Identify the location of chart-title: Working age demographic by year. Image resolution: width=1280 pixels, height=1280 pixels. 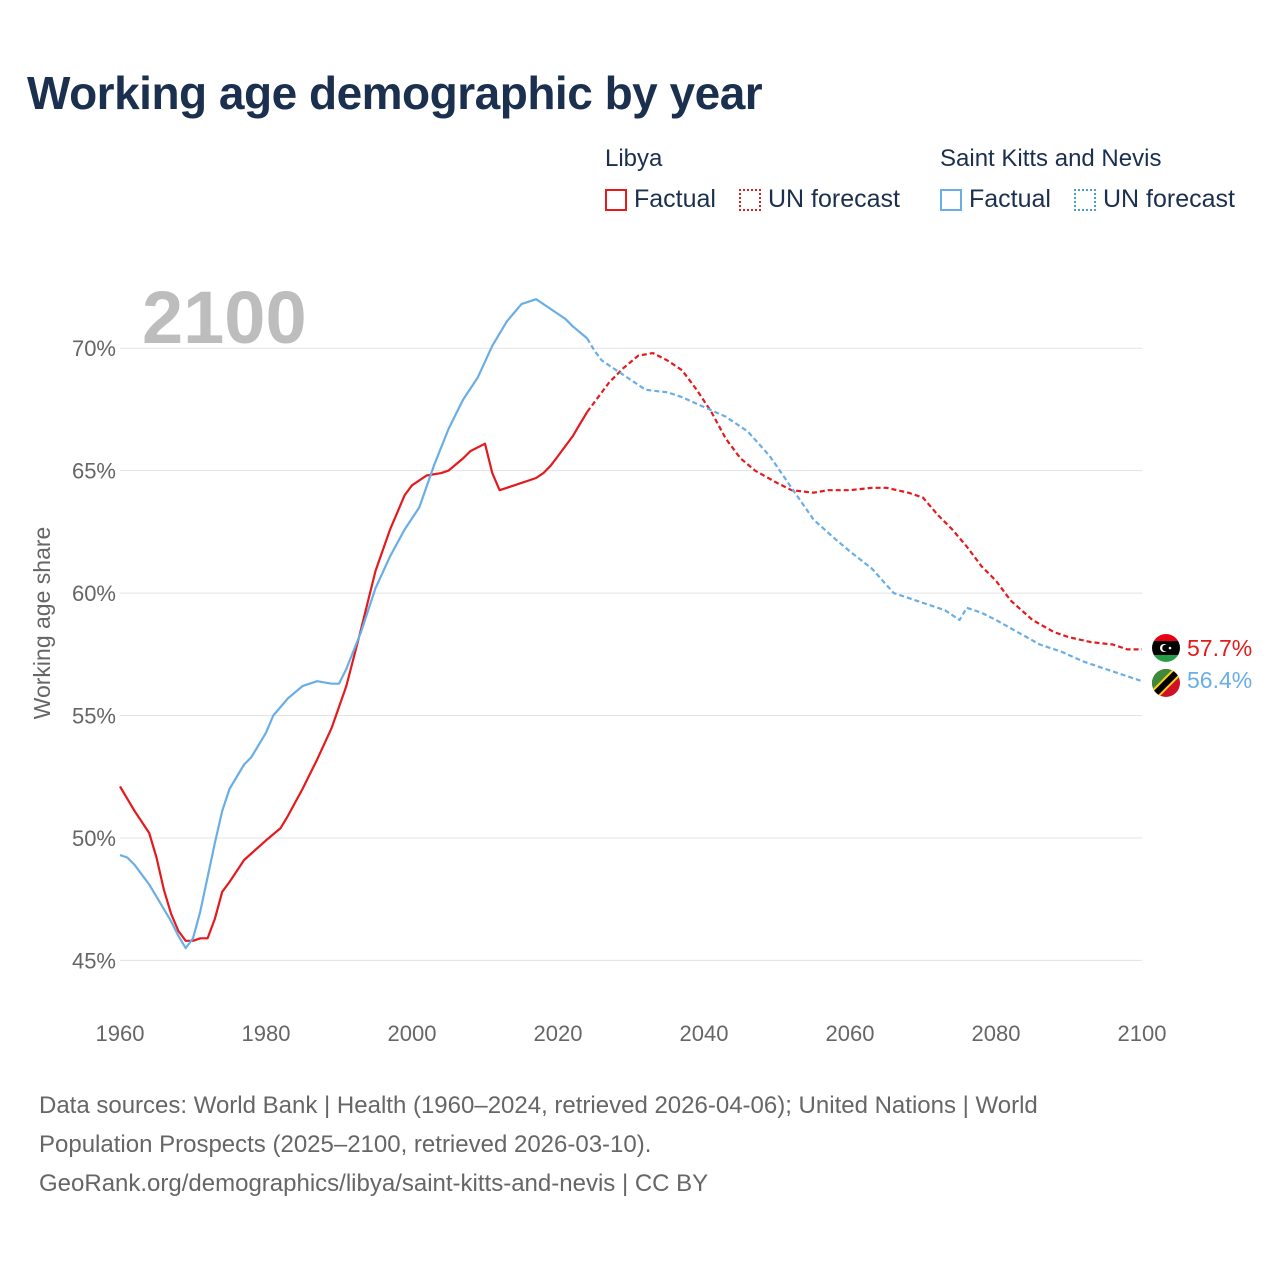
(395, 93).